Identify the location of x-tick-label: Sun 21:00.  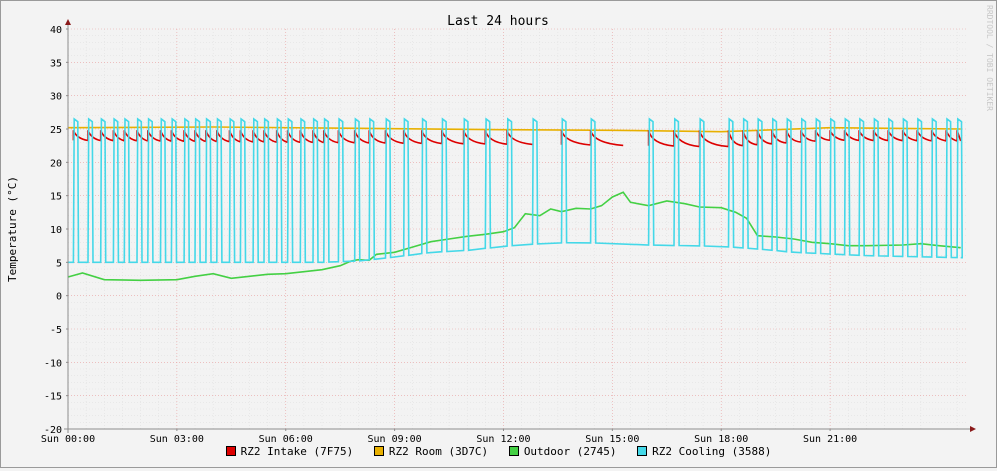
(830, 439).